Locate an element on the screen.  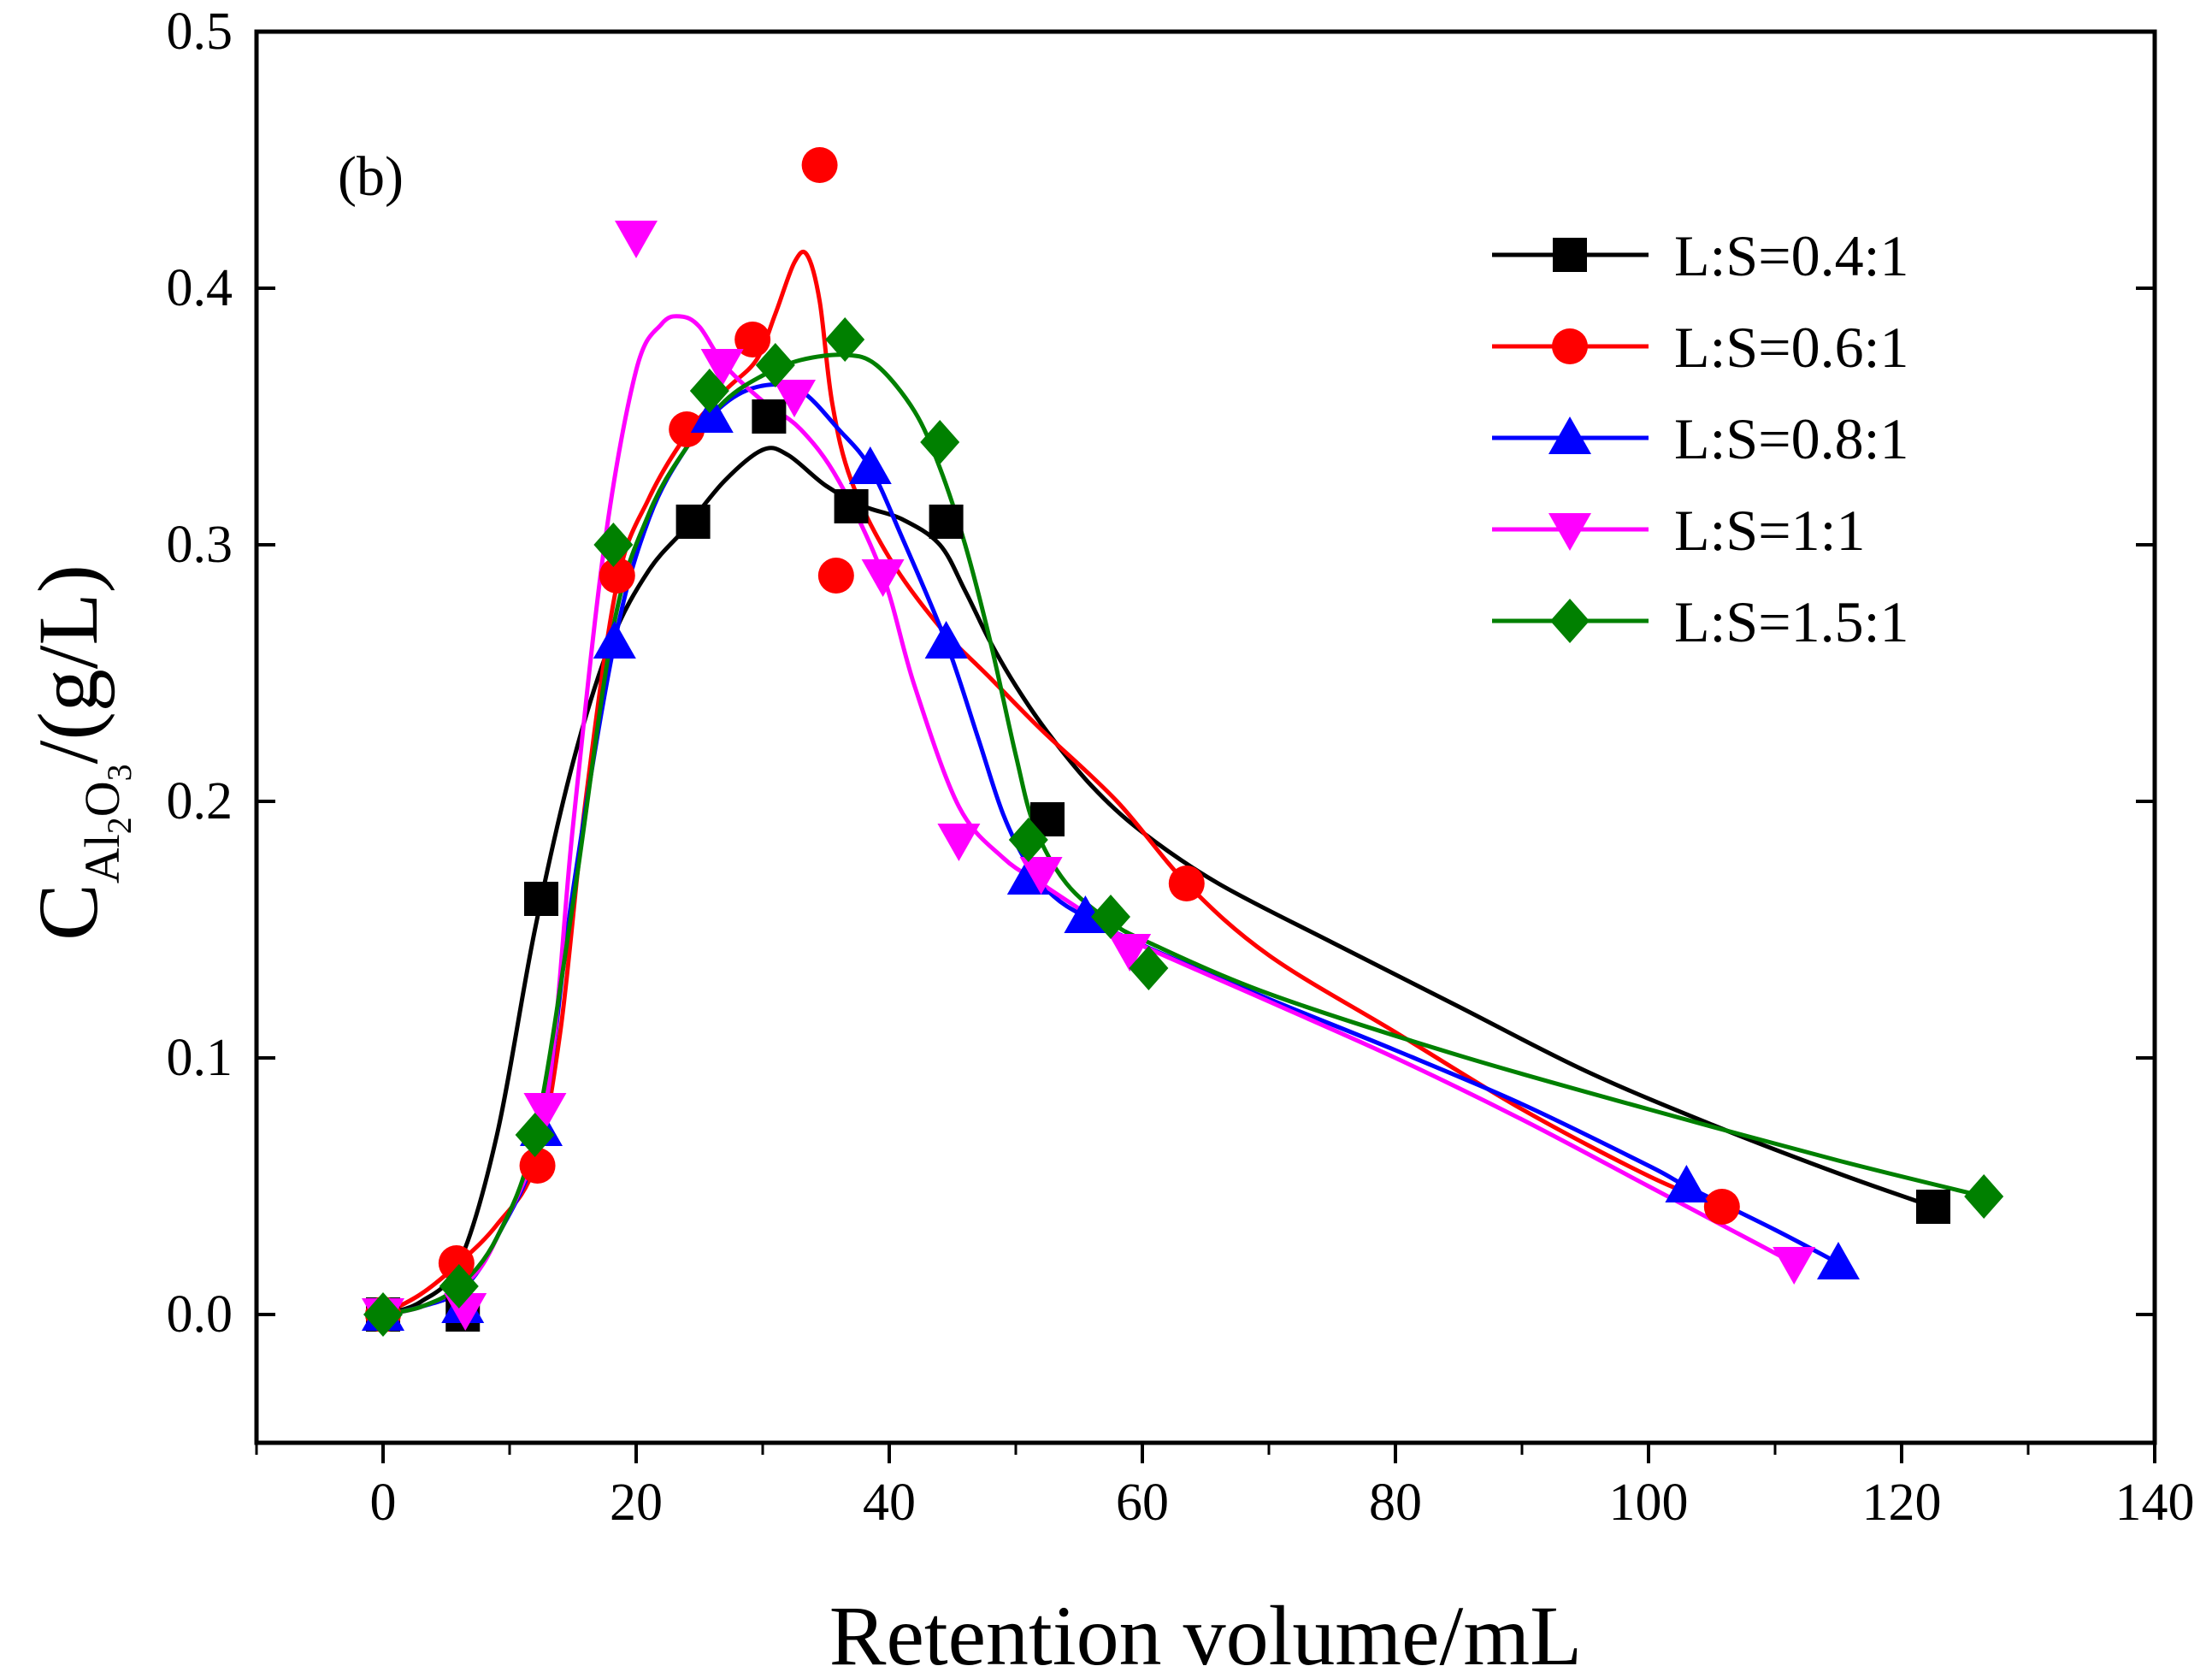
legend-label-4: L:S=1:1 is located at coordinates (1770, 530).